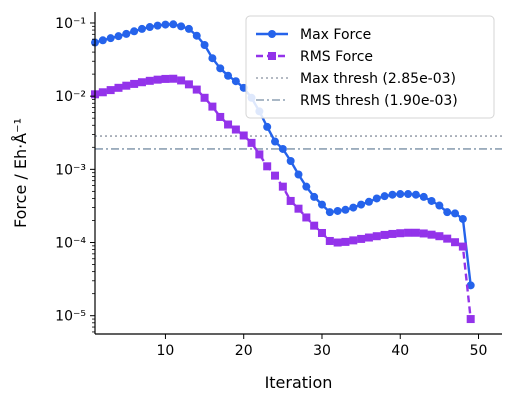 This screenshot has height=404, width=514. Describe the element at coordinates (244, 351) in the screenshot. I see `x-tick-label: 20` at that location.